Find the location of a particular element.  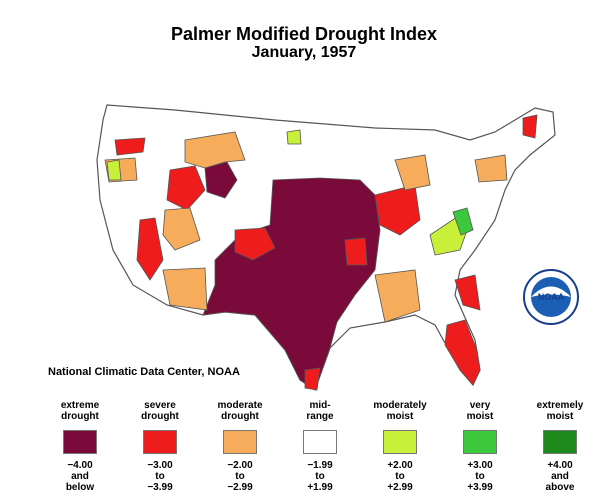

region-moderately-moist-north-dakota is located at coordinates (294, 137).